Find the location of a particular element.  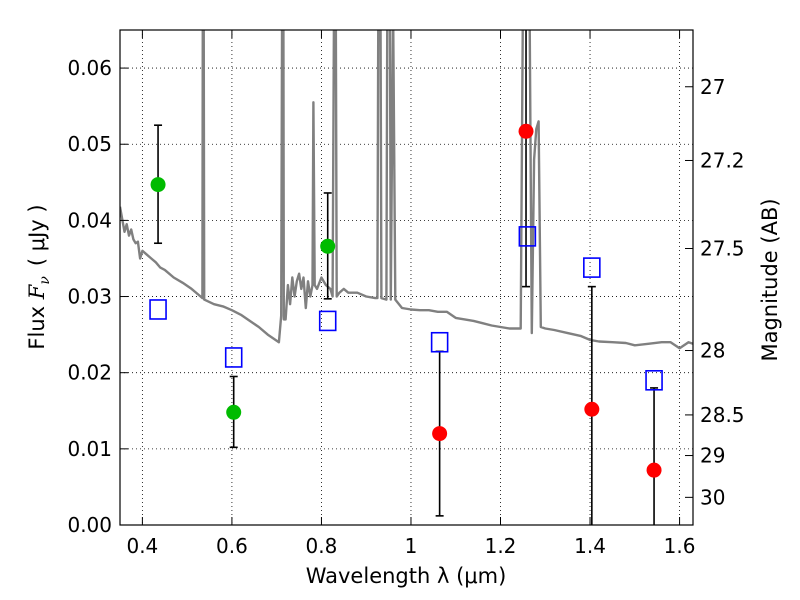

x-tick-label: 1.2 is located at coordinates (501, 546).